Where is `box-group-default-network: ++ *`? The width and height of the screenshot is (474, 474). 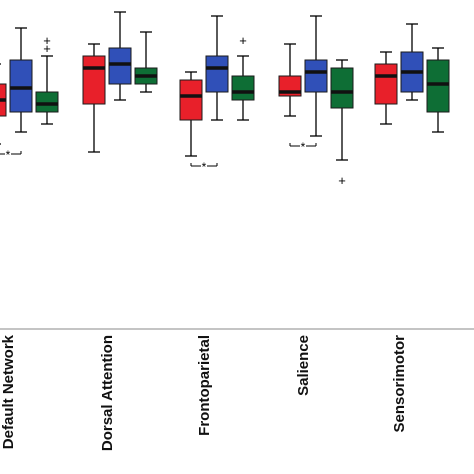 box-group-default-network: ++ * is located at coordinates (29, 94).